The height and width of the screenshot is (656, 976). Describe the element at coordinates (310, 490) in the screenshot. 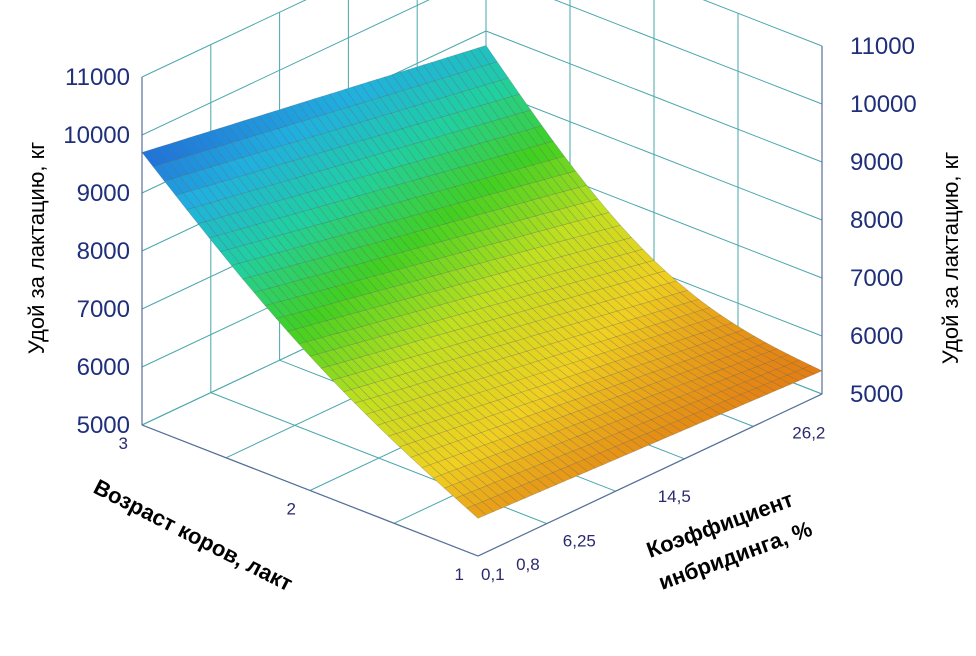

I see `axis-age` at that location.